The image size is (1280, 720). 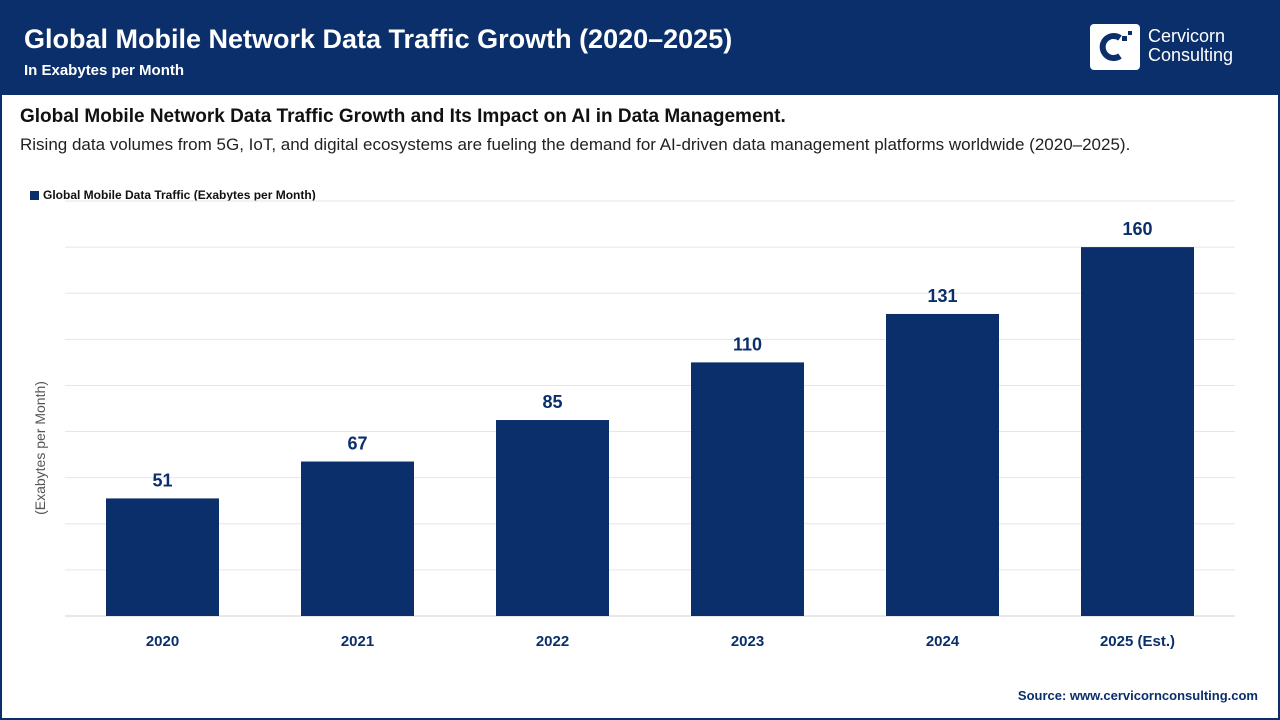 What do you see at coordinates (1137, 229) in the screenshot?
I see `data-label: 160` at bounding box center [1137, 229].